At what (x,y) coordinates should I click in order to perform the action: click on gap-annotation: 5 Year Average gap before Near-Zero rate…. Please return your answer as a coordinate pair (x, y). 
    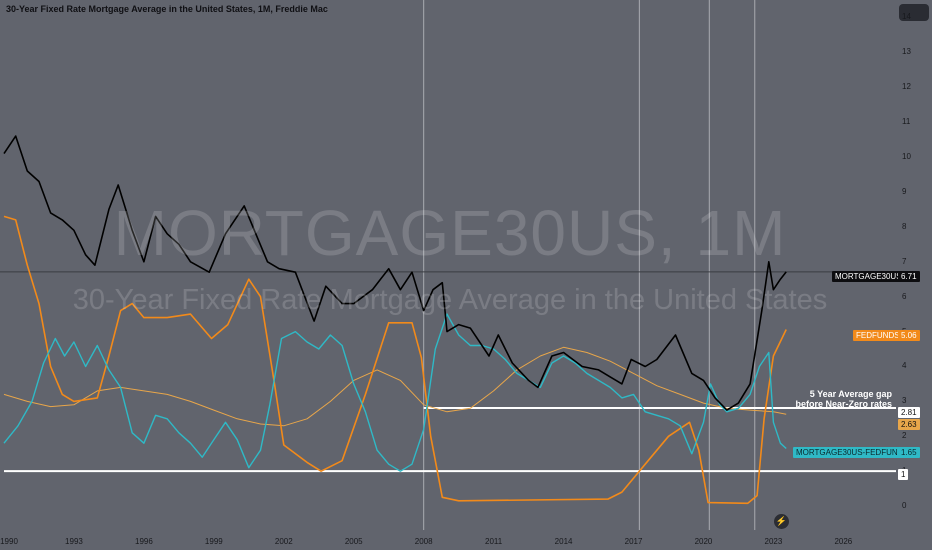
    Looking at the image, I should click on (826, 399).